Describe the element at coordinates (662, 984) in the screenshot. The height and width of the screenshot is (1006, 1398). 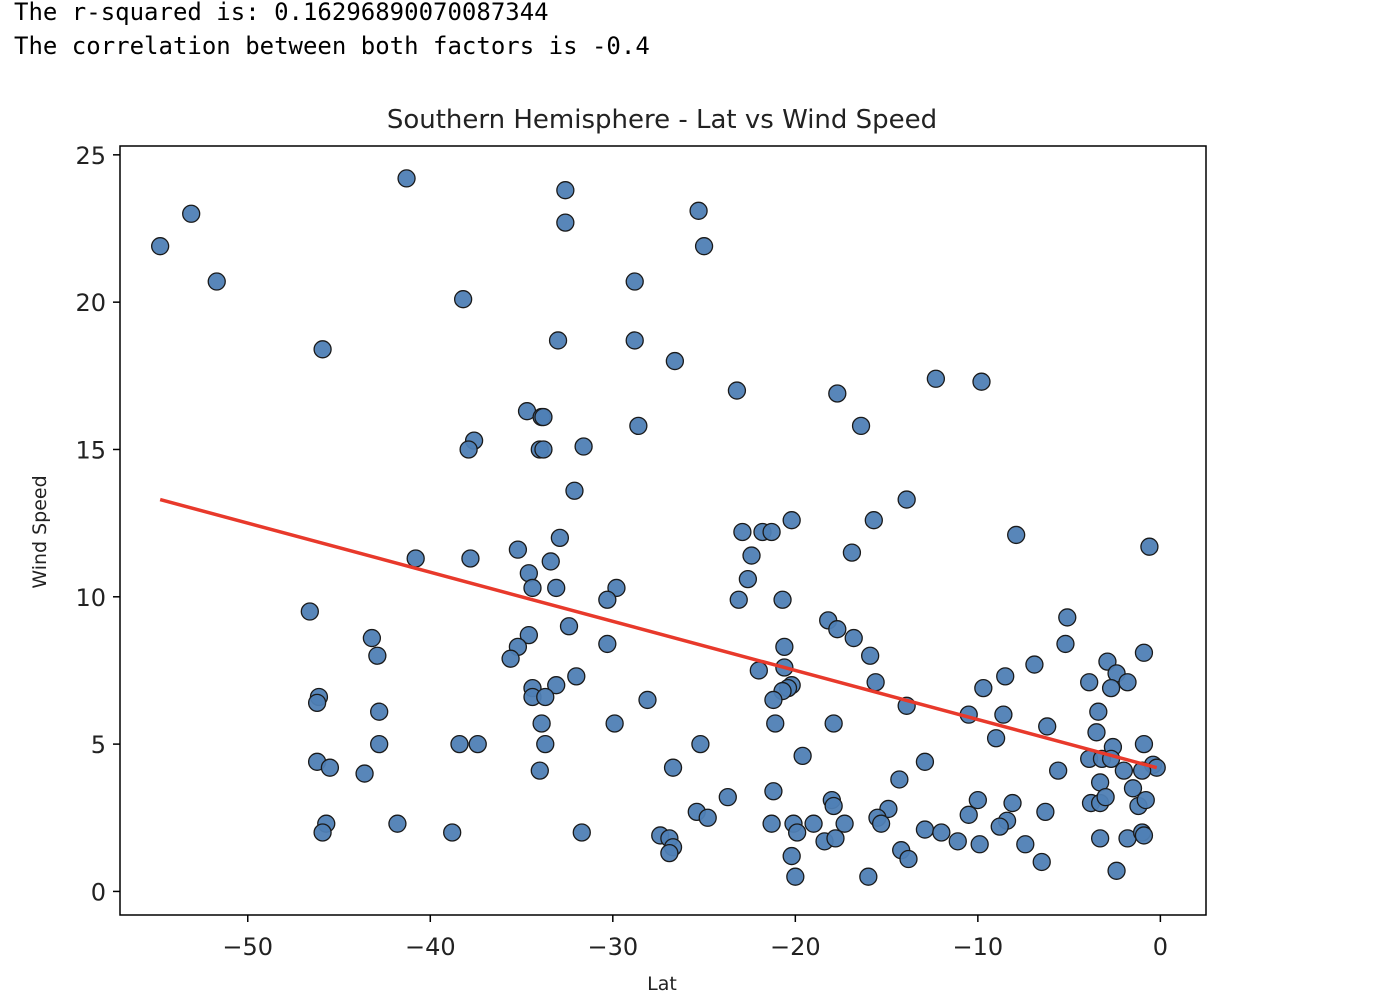
I see `x-axis-title: Lat` at that location.